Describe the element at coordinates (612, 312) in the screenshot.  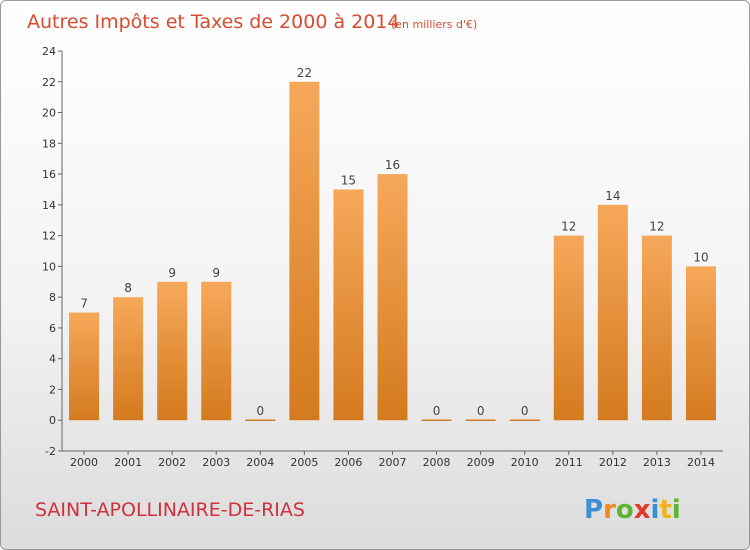
I see `bar-2012` at that location.